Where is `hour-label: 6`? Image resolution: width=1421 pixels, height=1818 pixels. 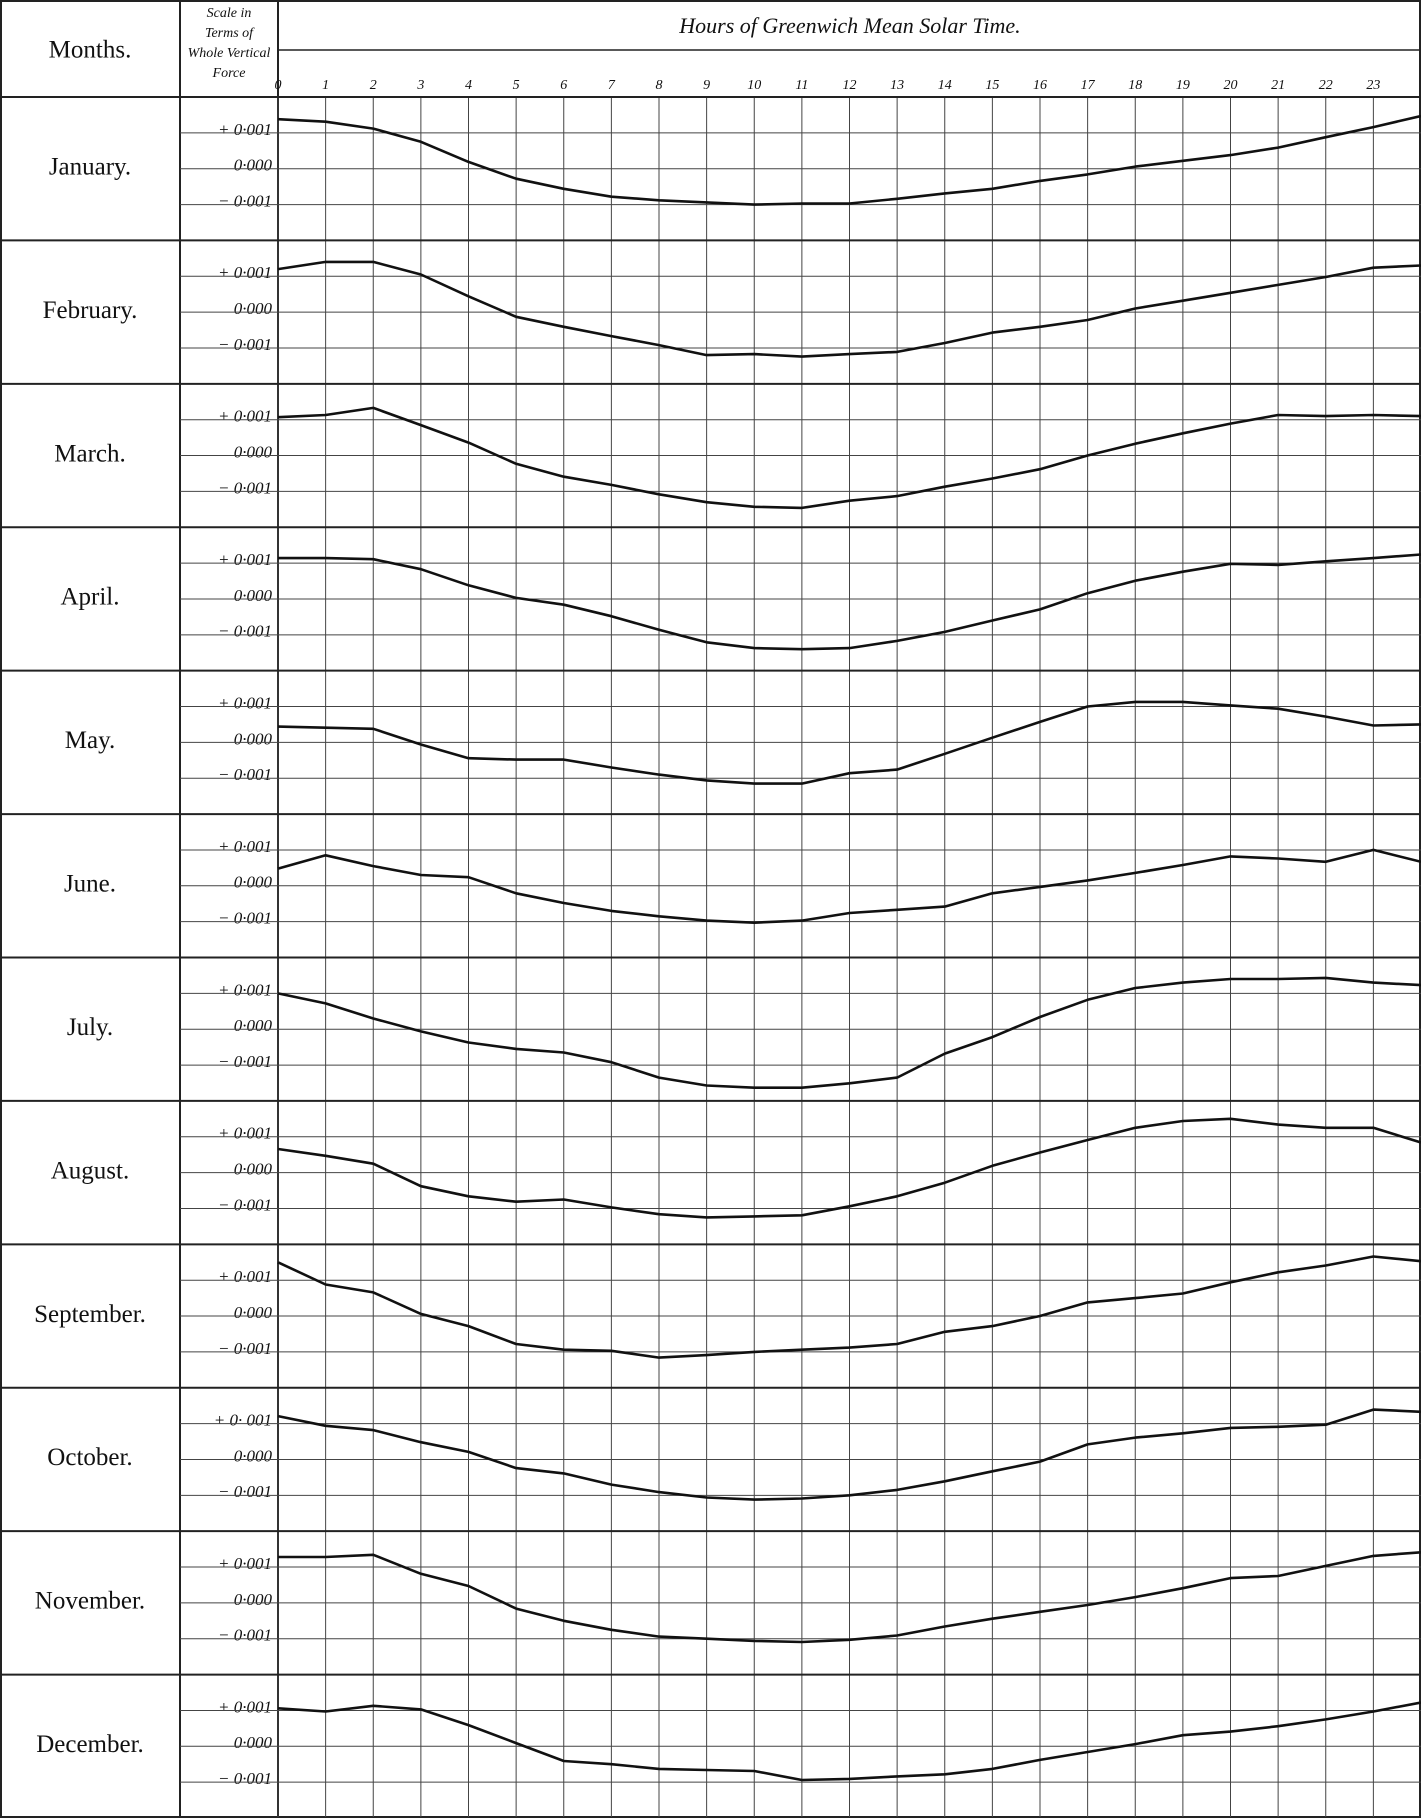
hour-label: 6 is located at coordinates (563, 85).